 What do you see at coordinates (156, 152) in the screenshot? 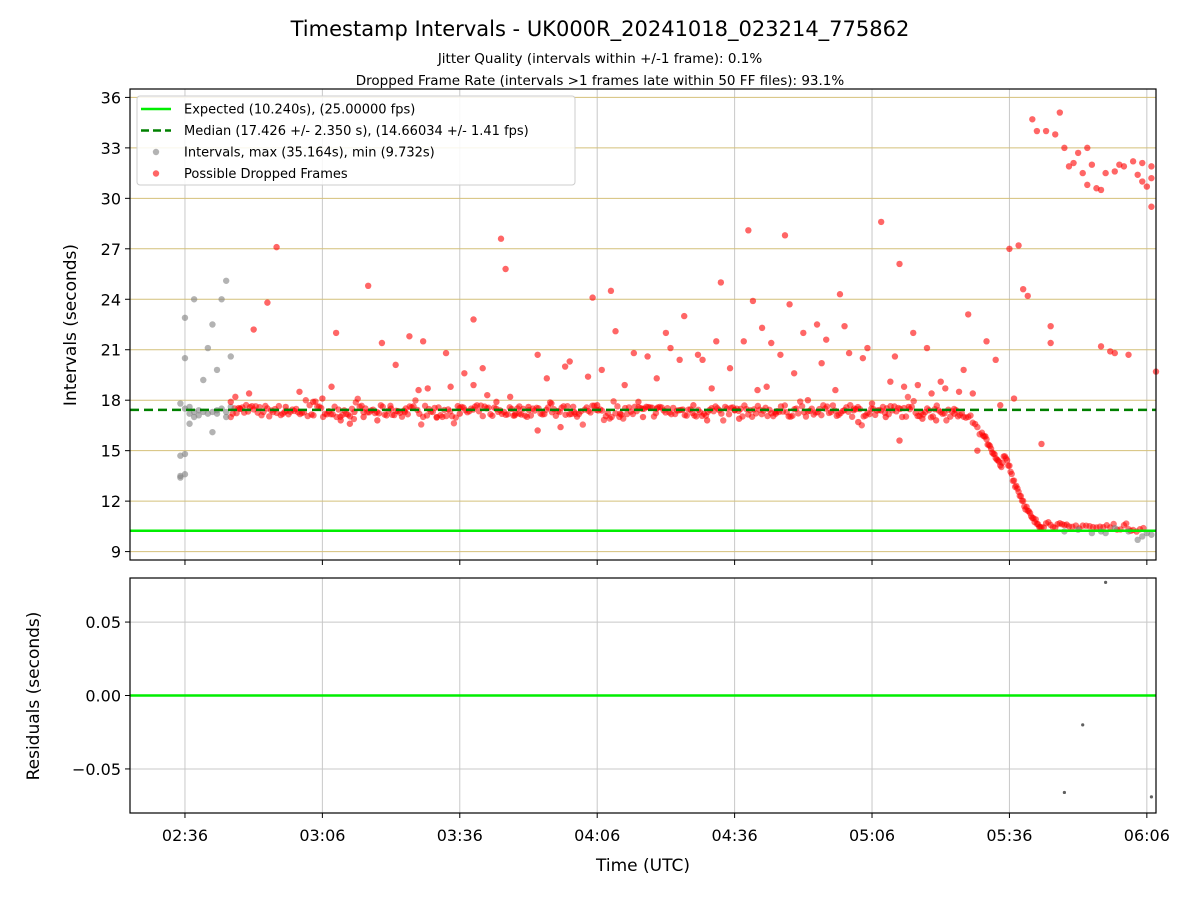
I see `legend-intervals-swatch` at bounding box center [156, 152].